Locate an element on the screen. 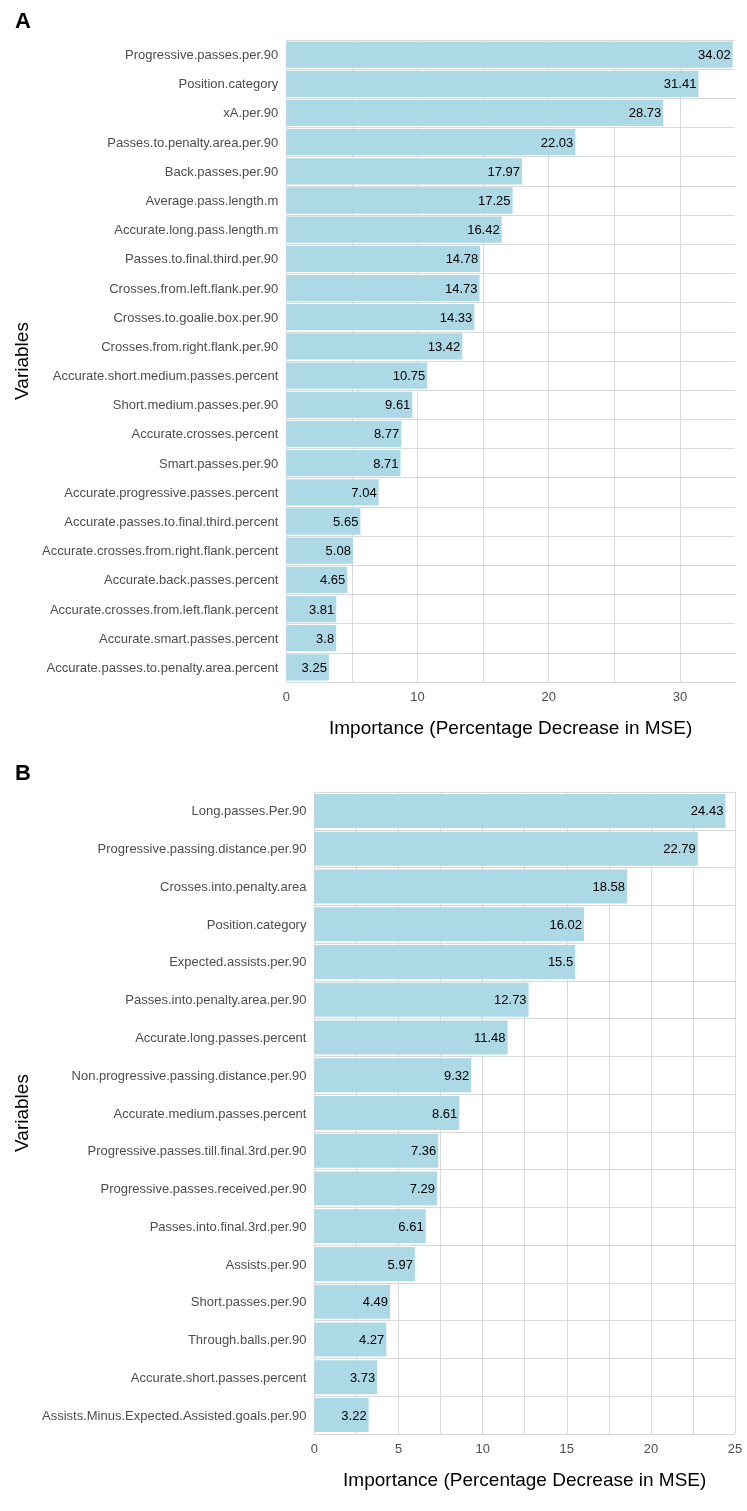 The height and width of the screenshot is (1511, 747). y-tick-label: Accurate.passes.to.final.third.percent is located at coordinates (171, 521).